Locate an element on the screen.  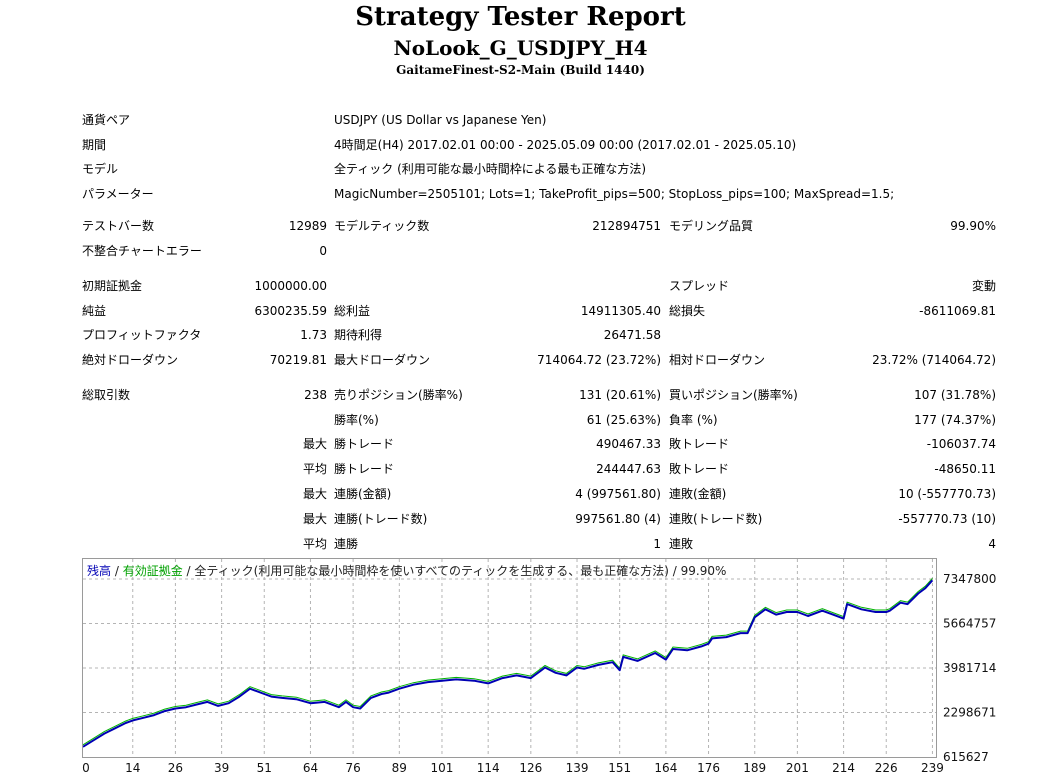
y-axis-labels: 7347800 5664757 3981714 2298671 615627 is located at coordinates (969, 668).